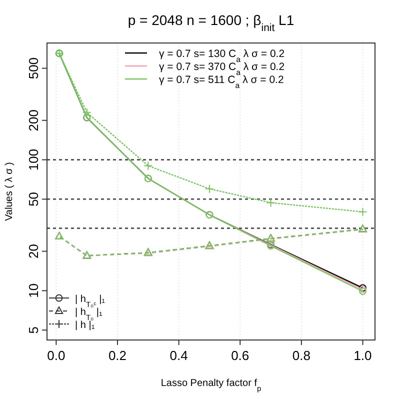  I want to click on legend-label: γ = 0.7 s= 370 C$_{a}$ λ σ = 0.2, so click(222, 68).